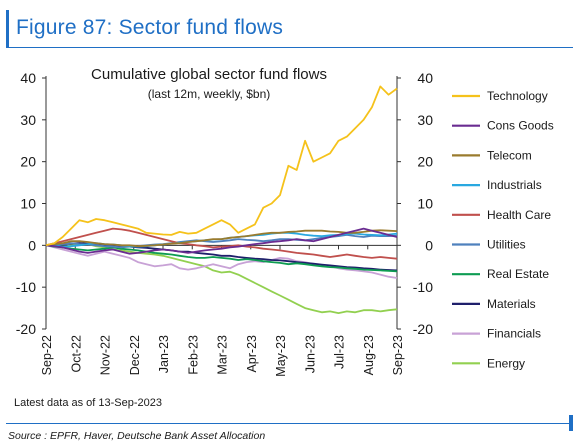 This screenshot has height=446, width=579. Describe the element at coordinates (28, 120) in the screenshot. I see `y-tick-label-left: 30` at that location.